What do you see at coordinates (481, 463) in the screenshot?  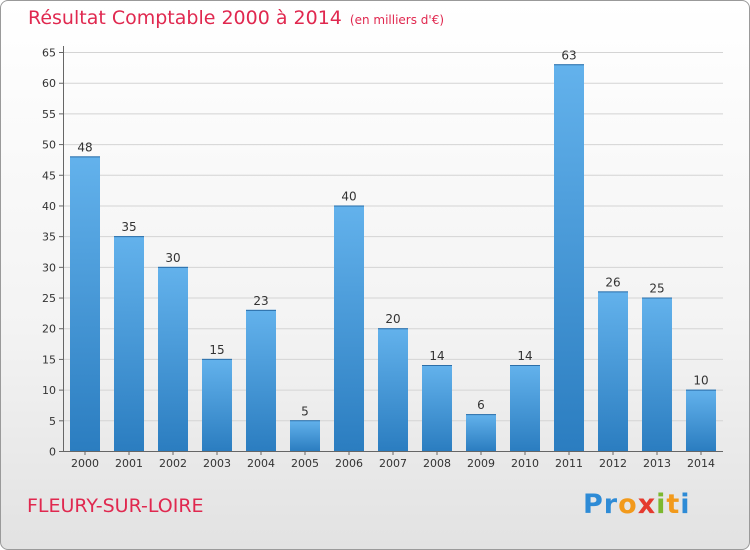 I see `x-tick-label: 2009` at bounding box center [481, 463].